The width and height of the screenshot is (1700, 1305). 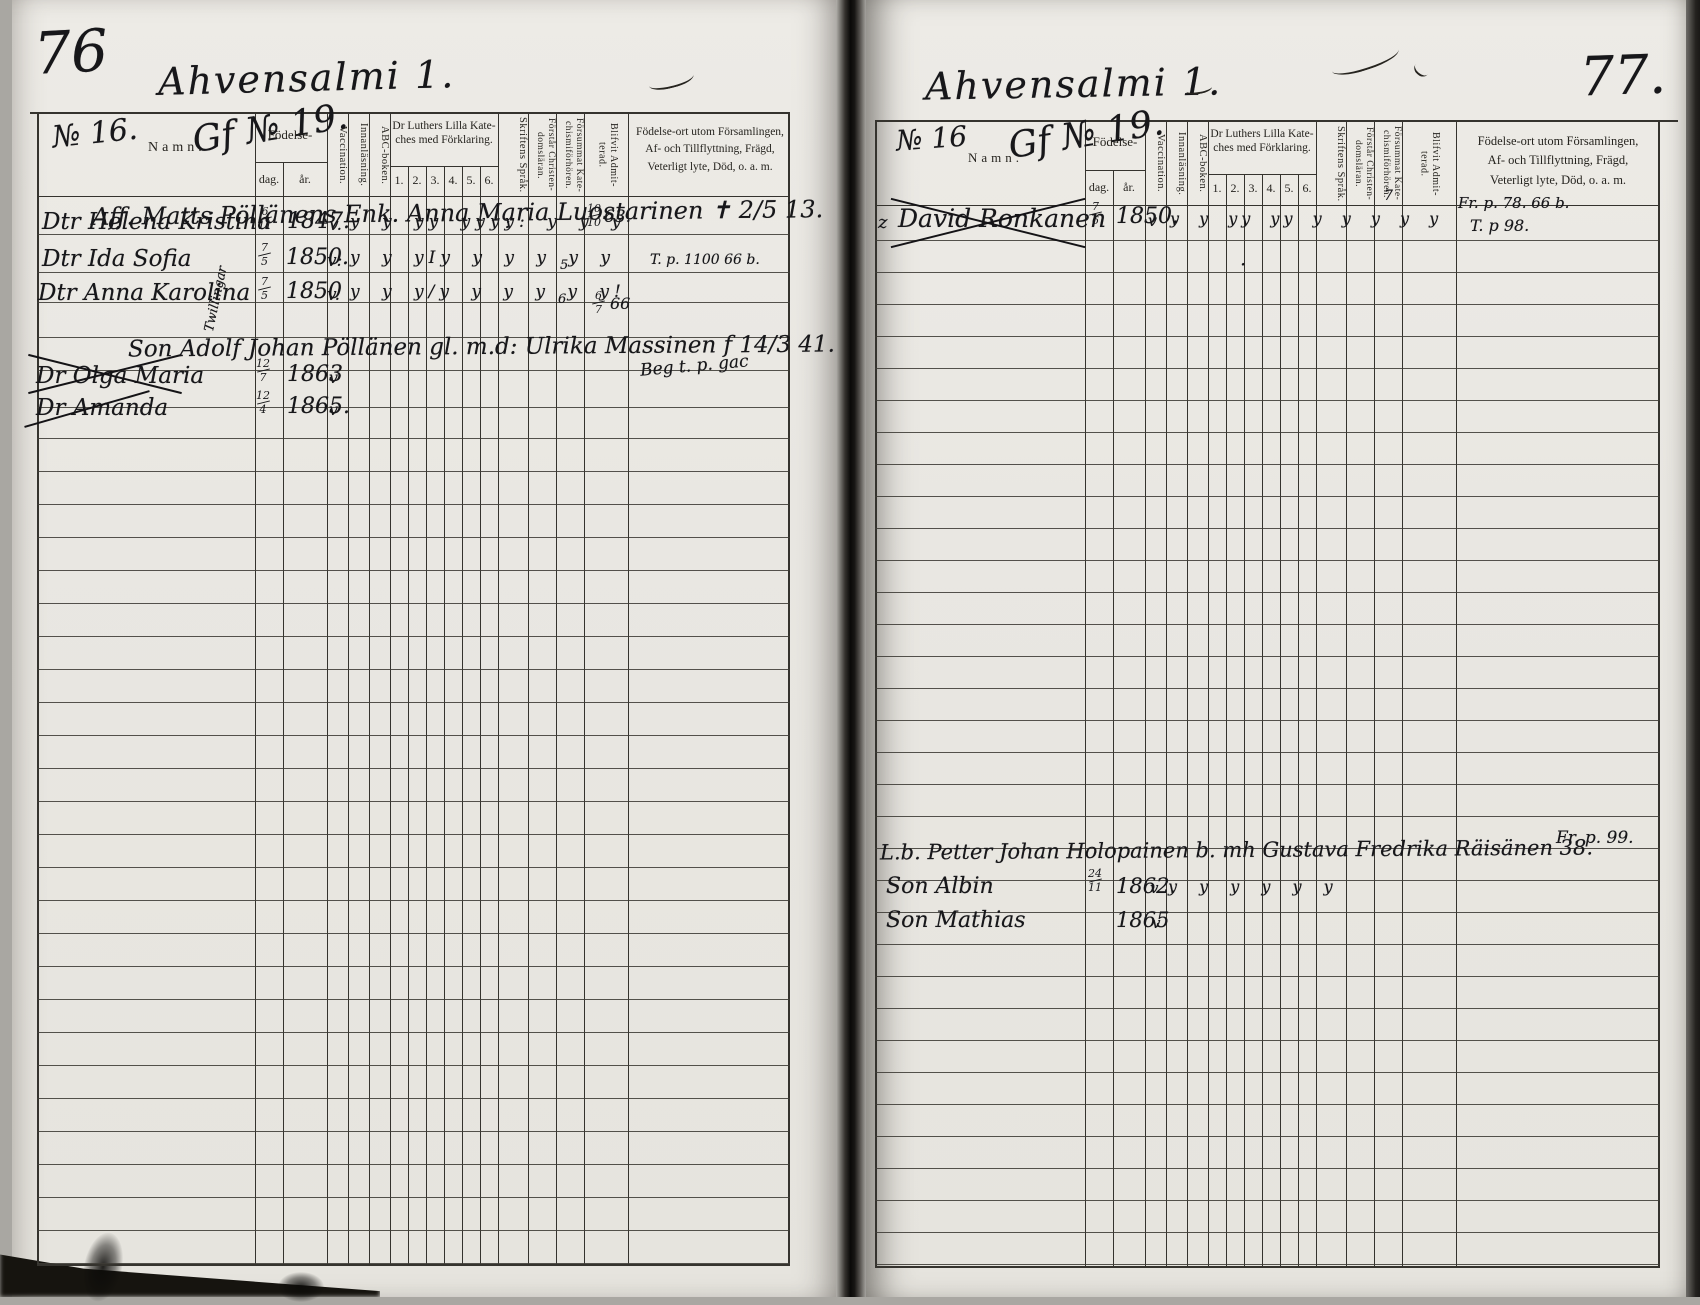 I want to click on birth-day: 12 4, so click(x=263, y=402).